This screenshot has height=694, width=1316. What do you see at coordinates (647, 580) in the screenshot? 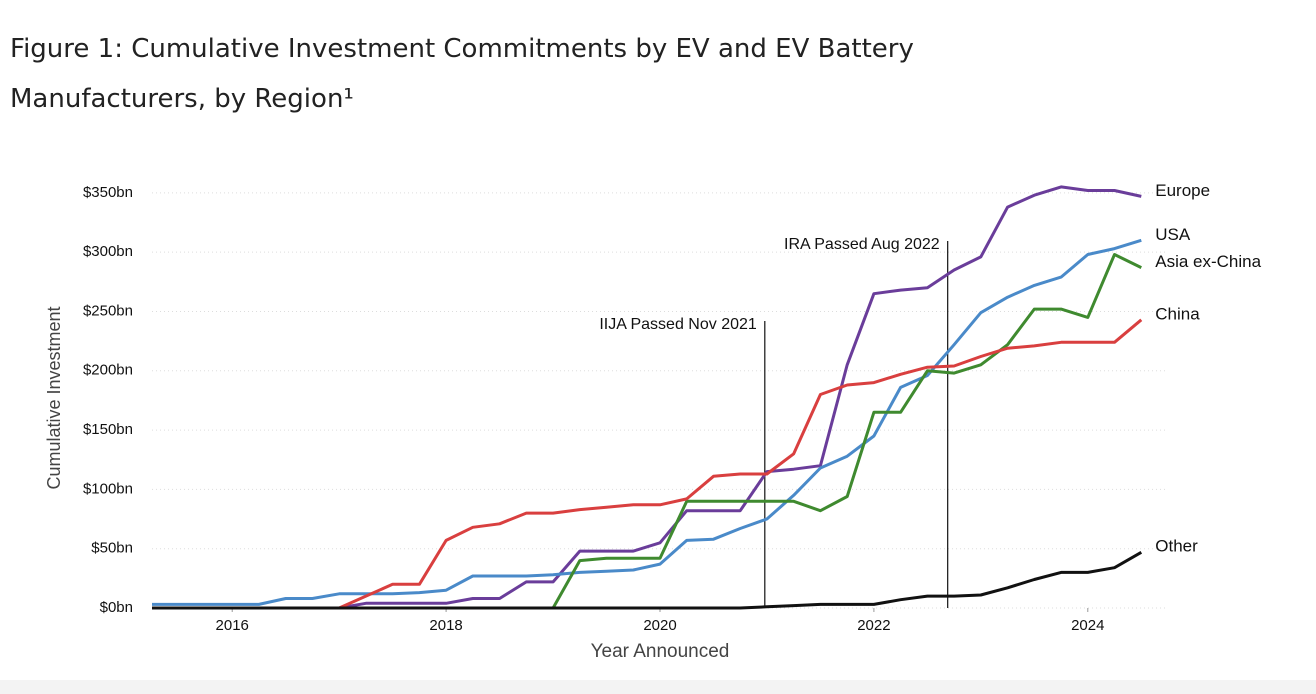
I see `series-line` at bounding box center [647, 580].